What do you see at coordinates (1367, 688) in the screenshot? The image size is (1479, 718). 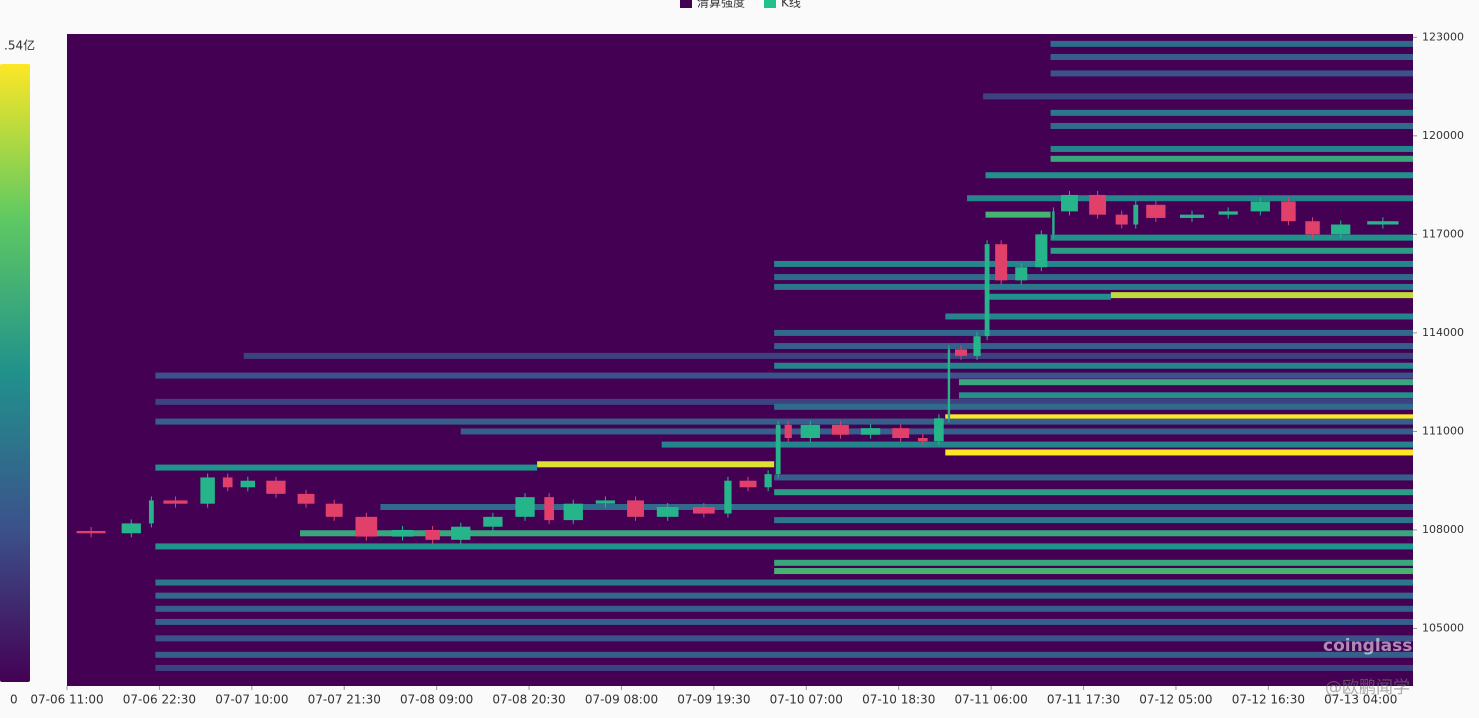 I see `credit: @欧鹏闻学` at bounding box center [1367, 688].